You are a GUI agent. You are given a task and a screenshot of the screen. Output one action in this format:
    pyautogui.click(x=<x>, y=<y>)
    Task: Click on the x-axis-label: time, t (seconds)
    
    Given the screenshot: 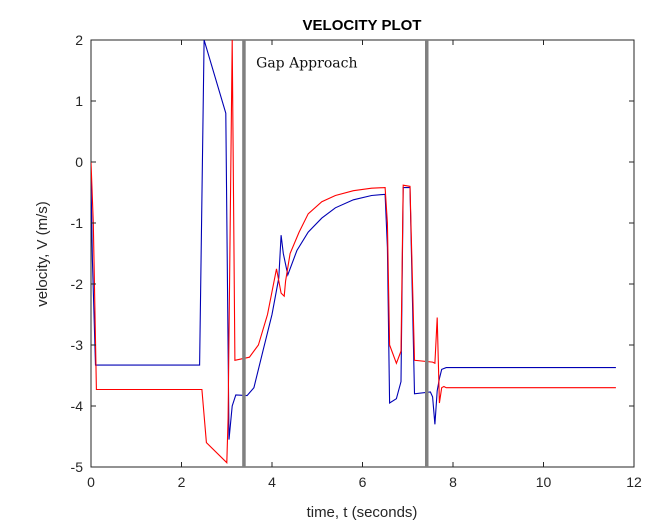 What is the action you would take?
    pyautogui.click(x=362, y=512)
    